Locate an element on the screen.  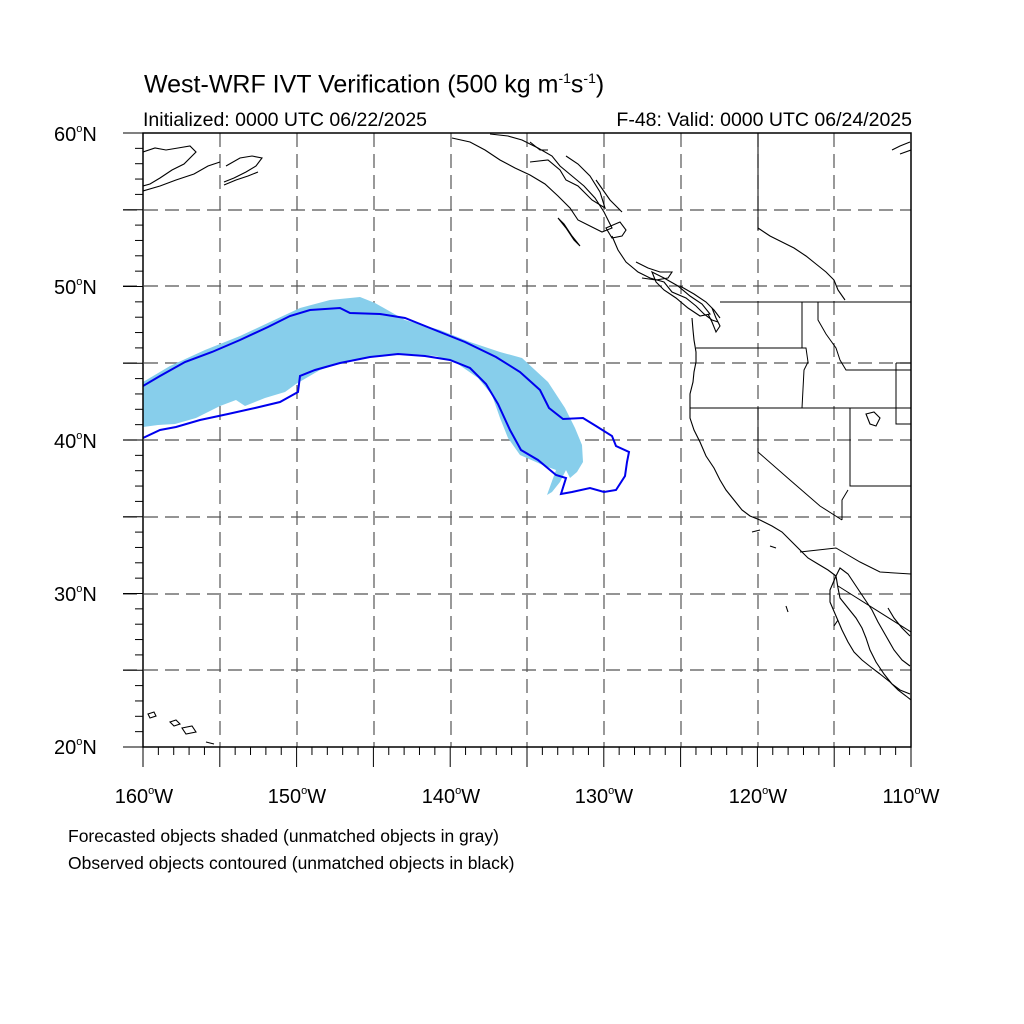
initialized-time: Initialized: 0000 UTC 06/22/2025 is located at coordinates (285, 120).